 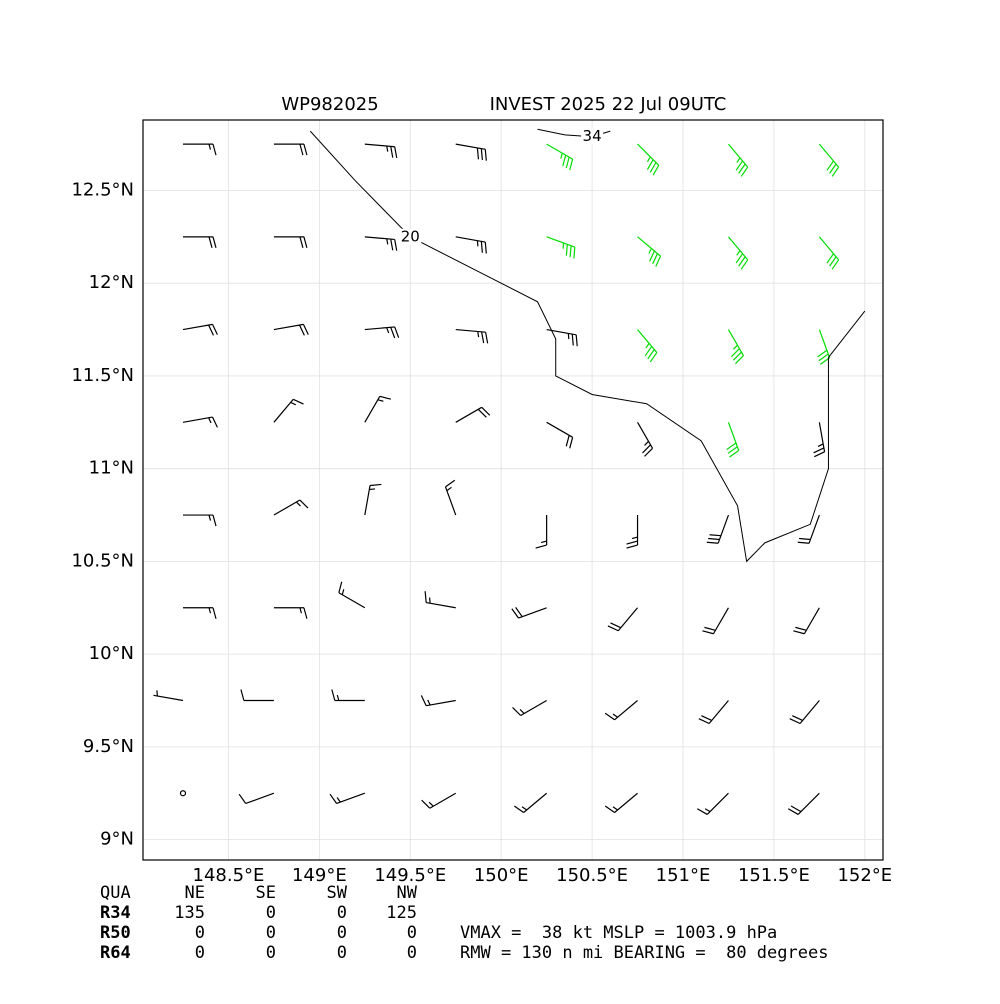 I want to click on chart-title: WP982025, so click(x=329, y=104).